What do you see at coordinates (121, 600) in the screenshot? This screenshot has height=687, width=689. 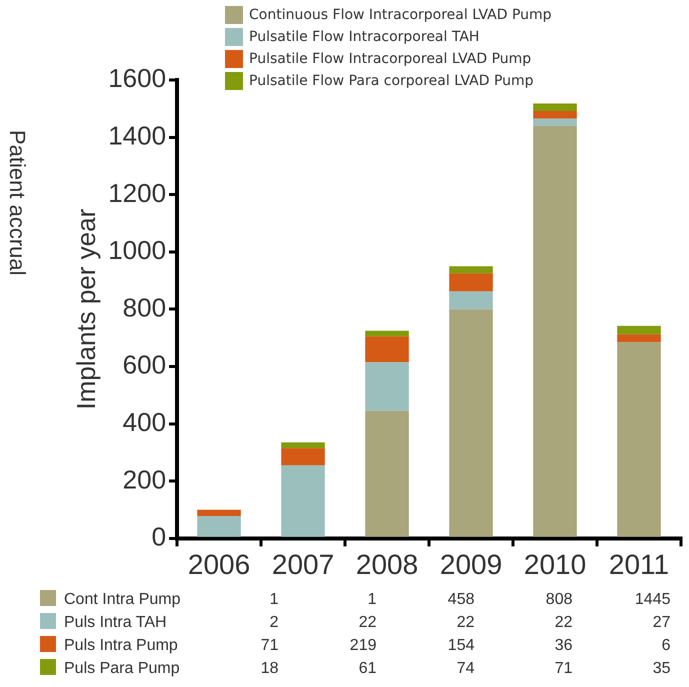 I see `text: Cont Intra Pump` at bounding box center [121, 600].